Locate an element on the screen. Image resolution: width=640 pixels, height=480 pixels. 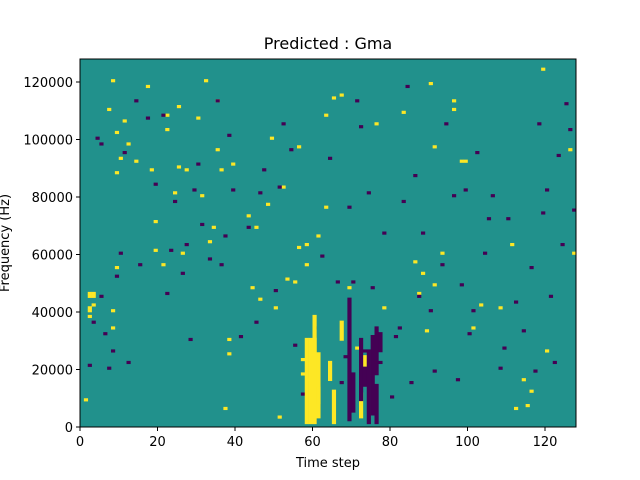
x-tick-label: 20 is located at coordinates (157, 442).